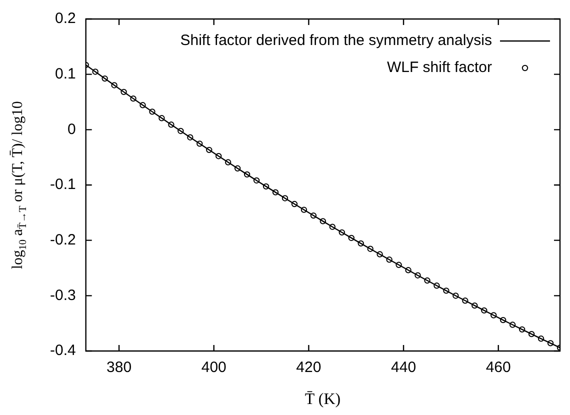  What do you see at coordinates (309, 367) in the screenshot?
I see `x-tick-label: 420` at bounding box center [309, 367].